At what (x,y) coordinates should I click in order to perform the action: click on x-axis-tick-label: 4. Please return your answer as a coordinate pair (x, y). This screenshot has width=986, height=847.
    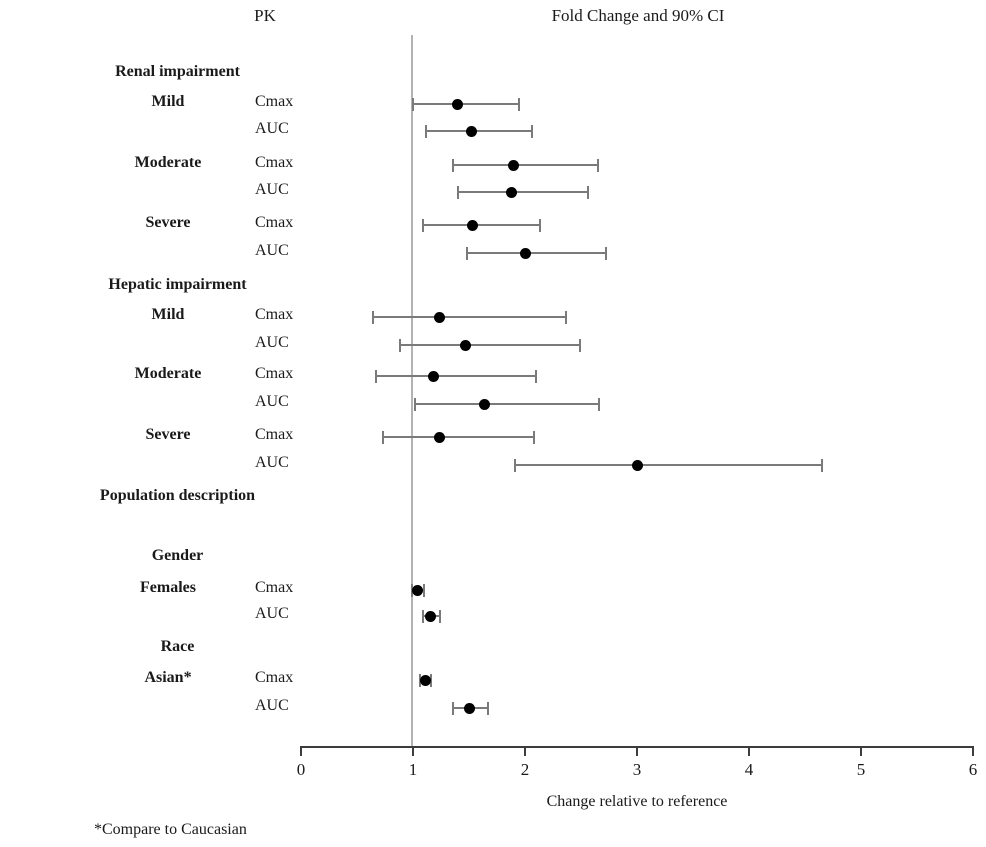
    Looking at the image, I should click on (749, 769).